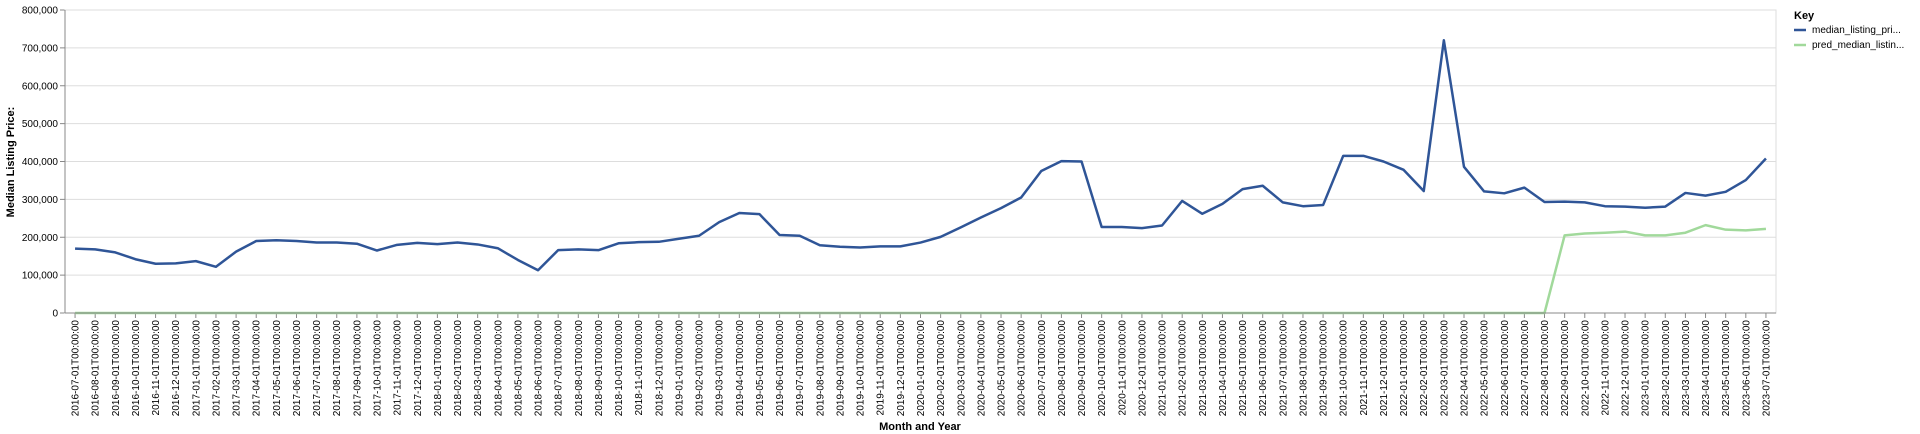 The image size is (1920, 434). I want to click on x-tick-label: 2020-10-01T00:00:00, so click(1102, 368).